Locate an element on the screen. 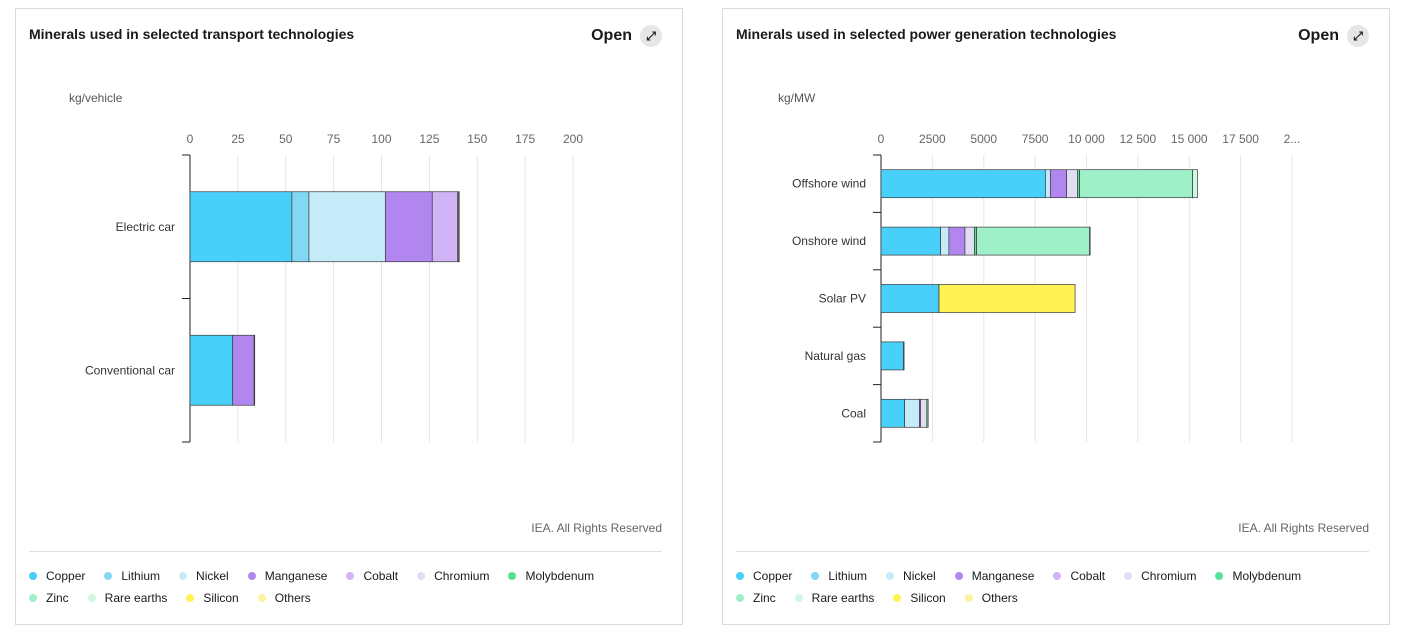 This screenshot has height=639, width=1405. x-tick-label: 12 500 is located at coordinates (1138, 139).